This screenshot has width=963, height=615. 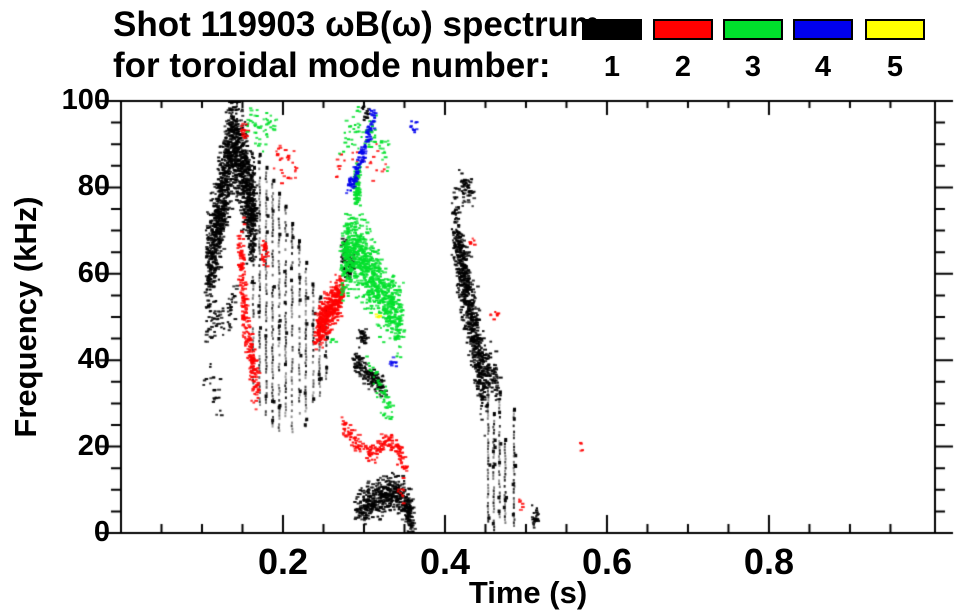 I want to click on figure-title-line2: for toroidal mode number:, so click(x=332, y=65).